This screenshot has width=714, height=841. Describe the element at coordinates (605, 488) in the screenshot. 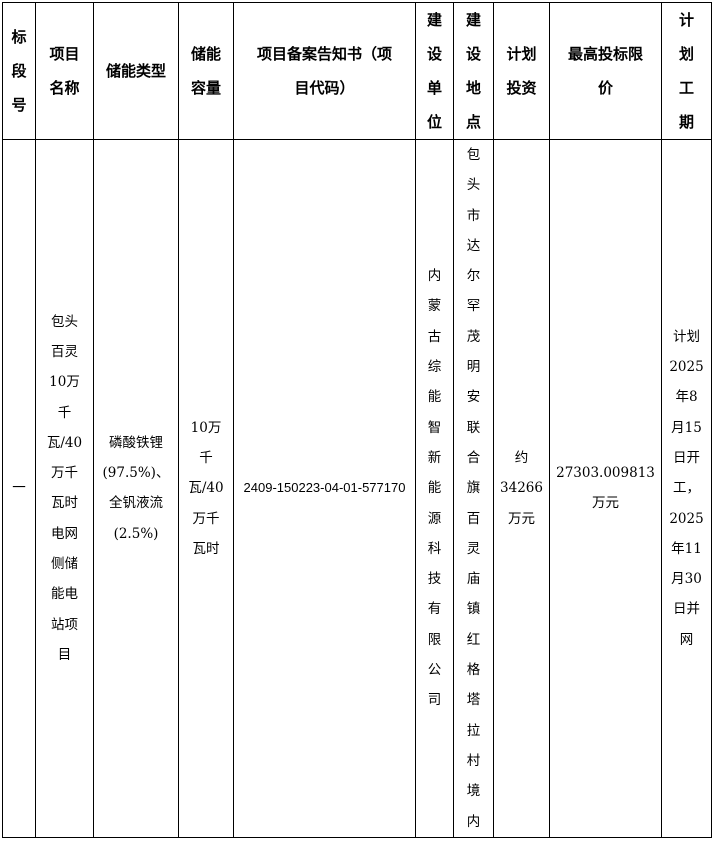

I see `cell-max-bid-price: 27303.009813 万元` at that location.